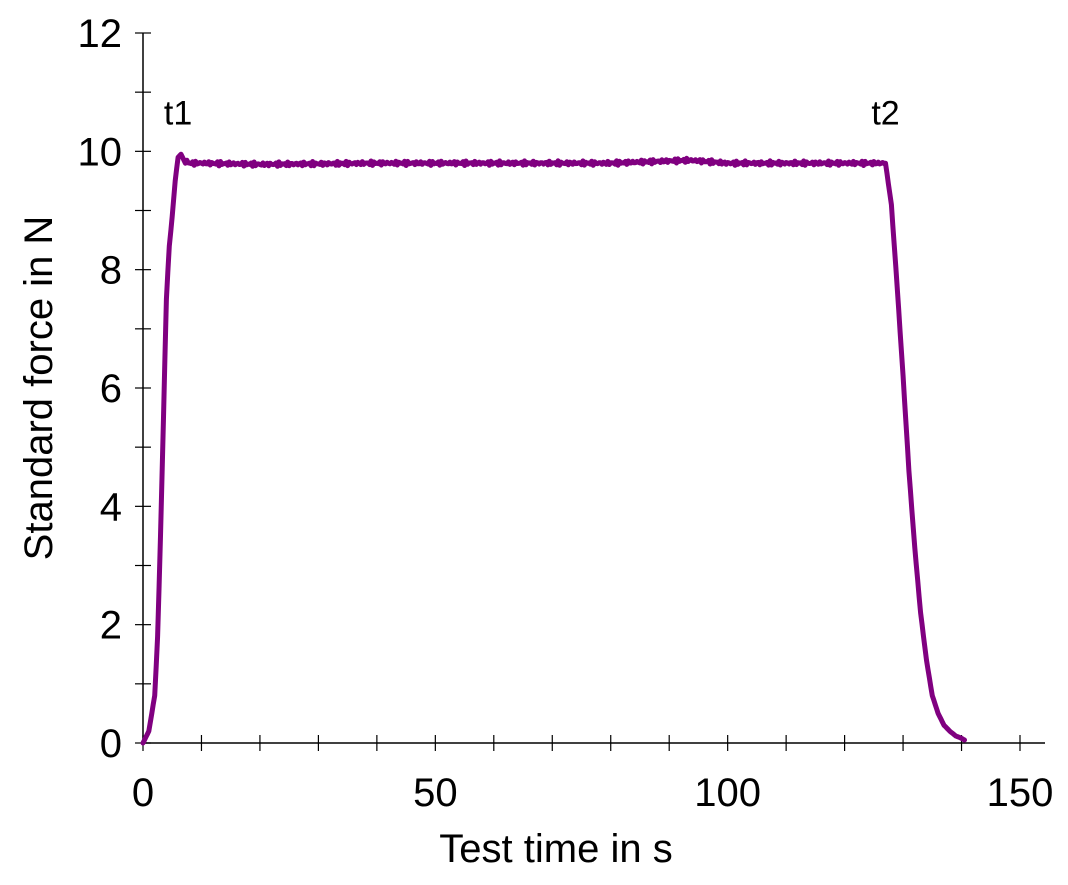  I want to click on y-tick-label: 12, so click(100, 34).